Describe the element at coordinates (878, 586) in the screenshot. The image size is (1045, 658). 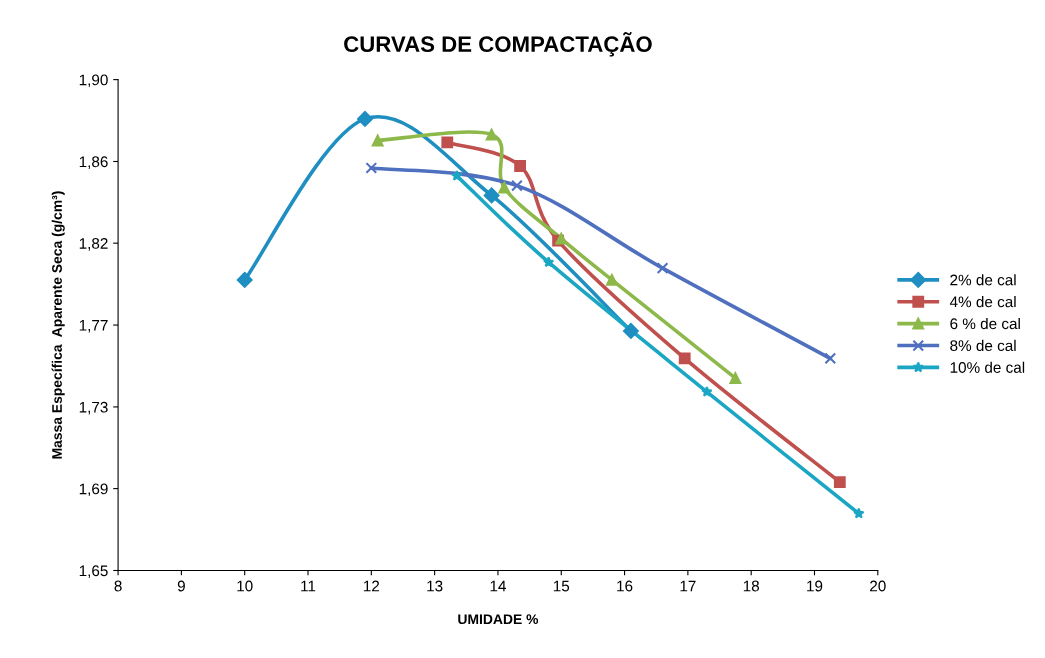
I see `x-tick-label: 20` at that location.